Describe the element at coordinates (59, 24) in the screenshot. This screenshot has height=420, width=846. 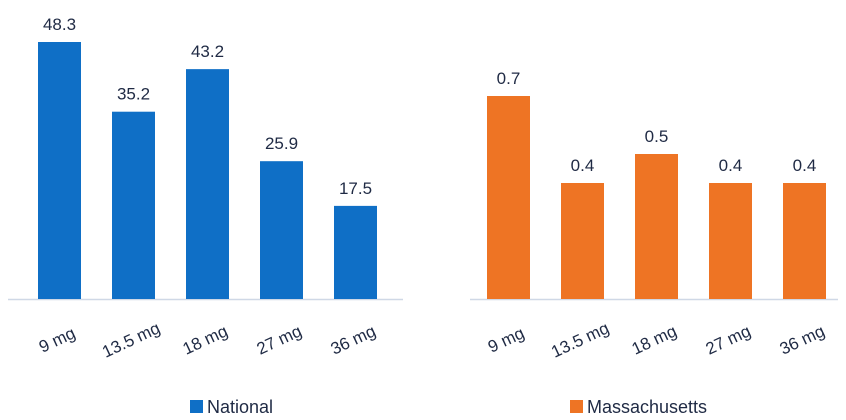
I see `data-label: 48.3` at that location.